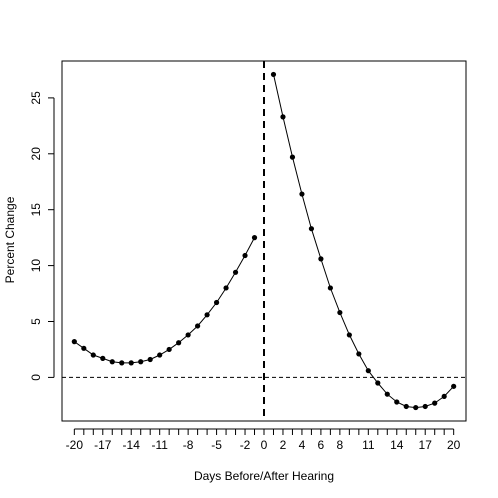 Image resolution: width=498 pixels, height=498 pixels. I want to click on x-tick-label: -2, so click(245, 445).